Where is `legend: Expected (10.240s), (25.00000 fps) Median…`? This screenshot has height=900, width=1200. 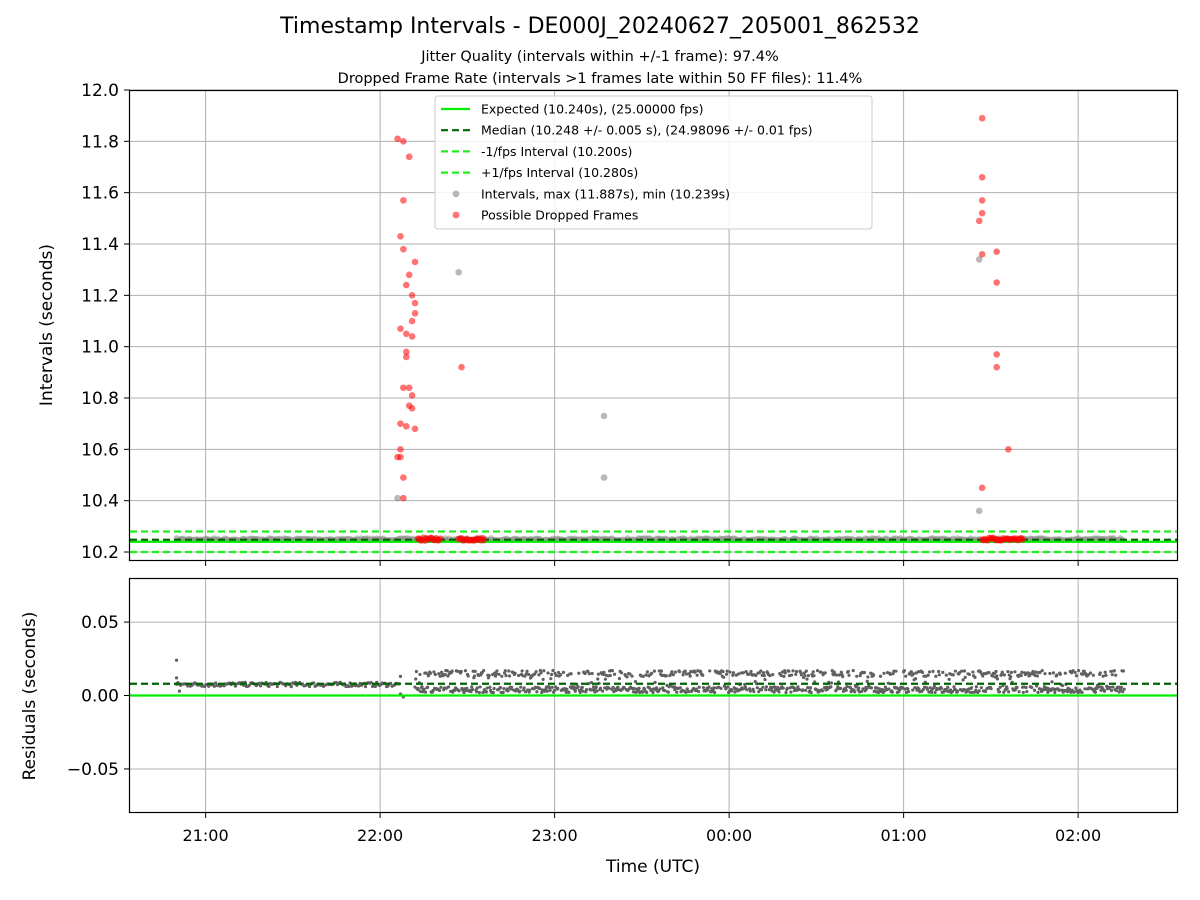 legend: Expected (10.240s), (25.00000 fps) Median… is located at coordinates (653, 162).